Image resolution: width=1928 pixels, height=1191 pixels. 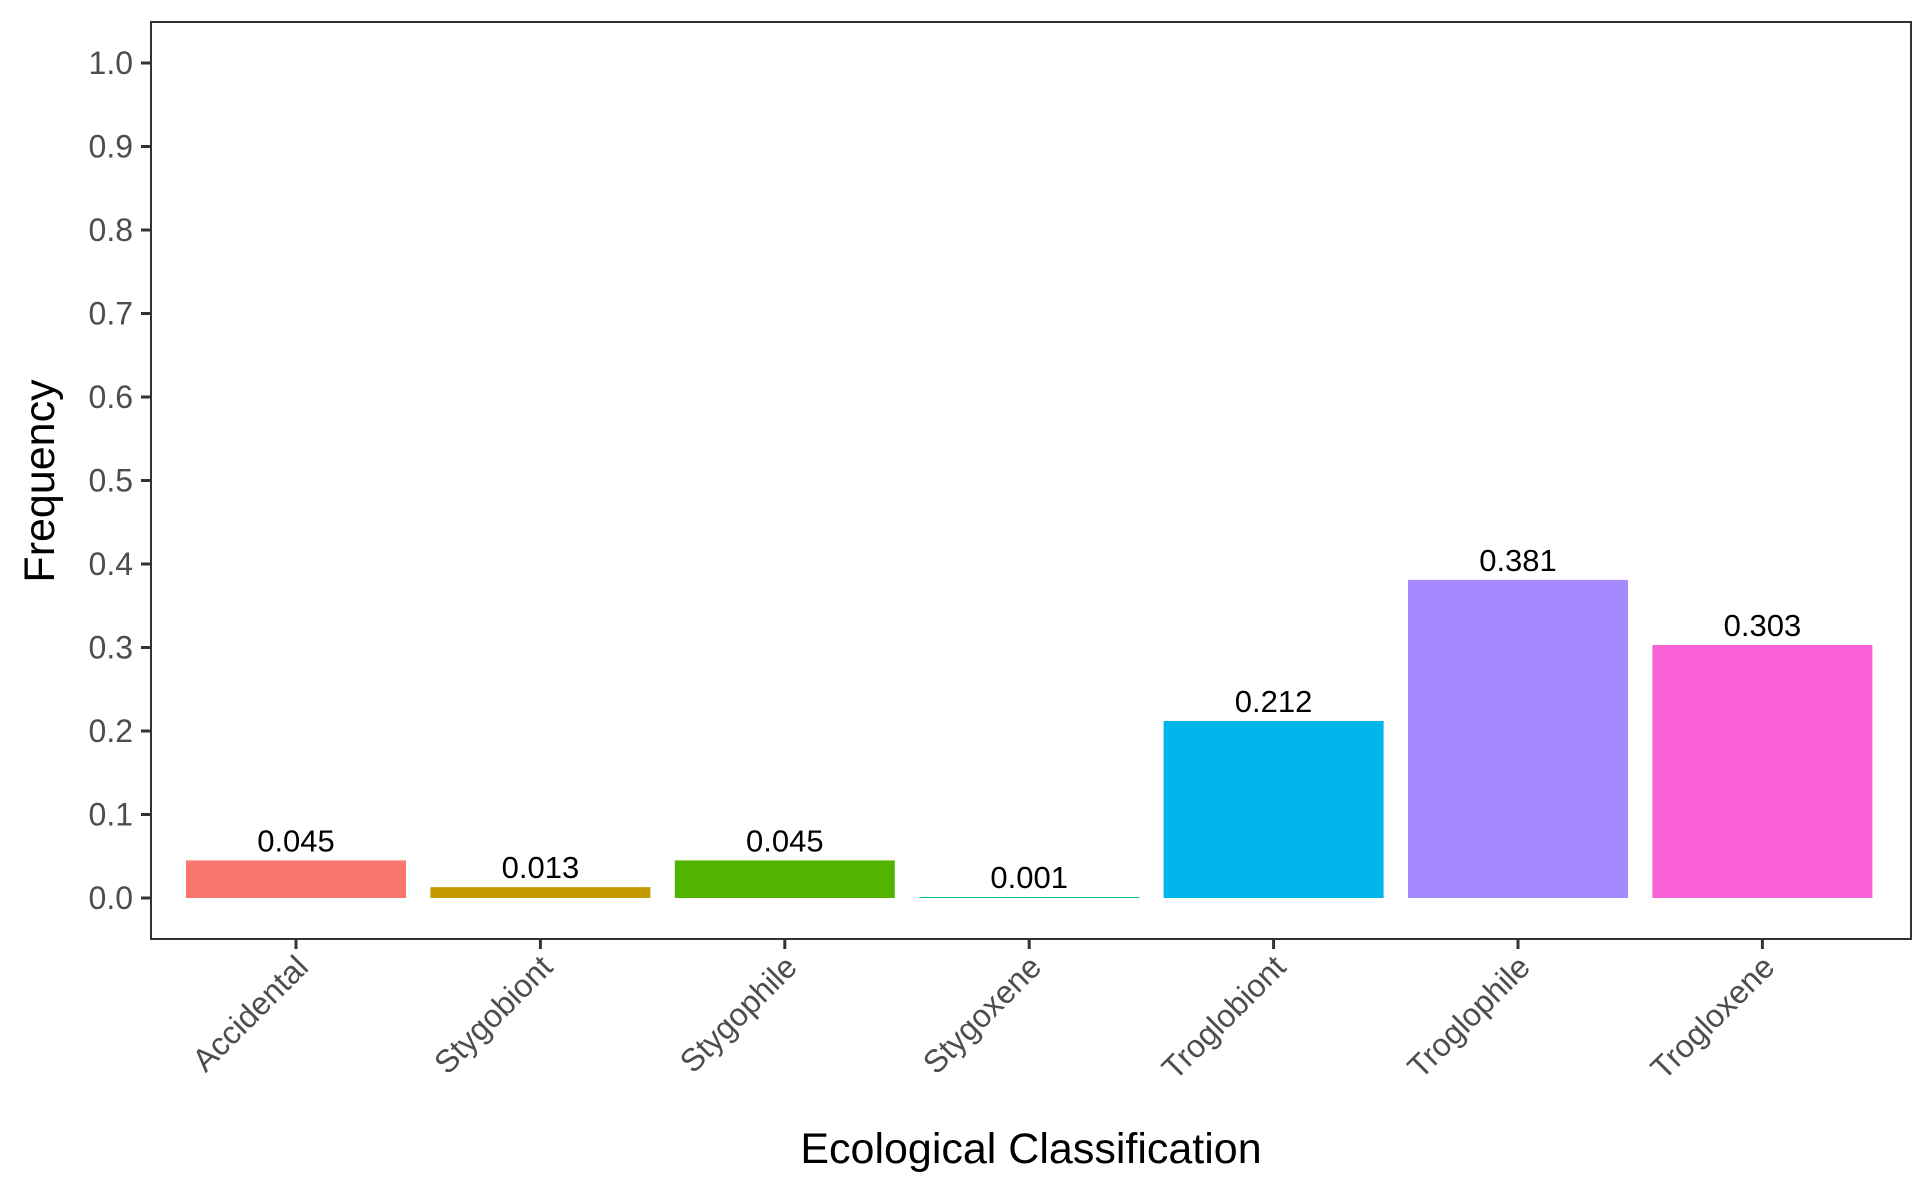 I want to click on y-tick-label: 0.1, so click(x=111, y=815).